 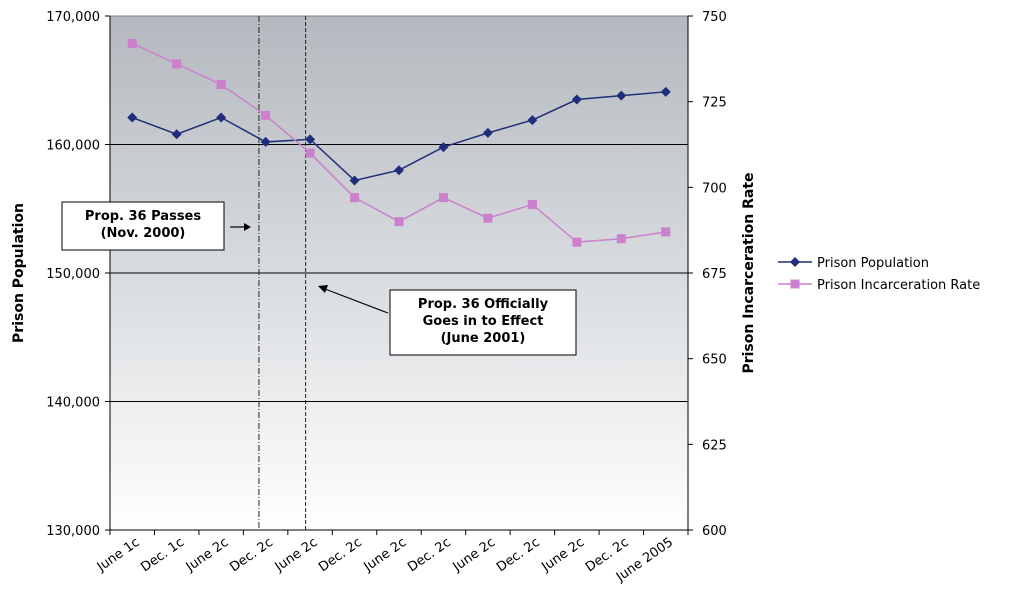 I want to click on annotation-text-effect: Prop. 36 Officially, so click(x=483, y=304).